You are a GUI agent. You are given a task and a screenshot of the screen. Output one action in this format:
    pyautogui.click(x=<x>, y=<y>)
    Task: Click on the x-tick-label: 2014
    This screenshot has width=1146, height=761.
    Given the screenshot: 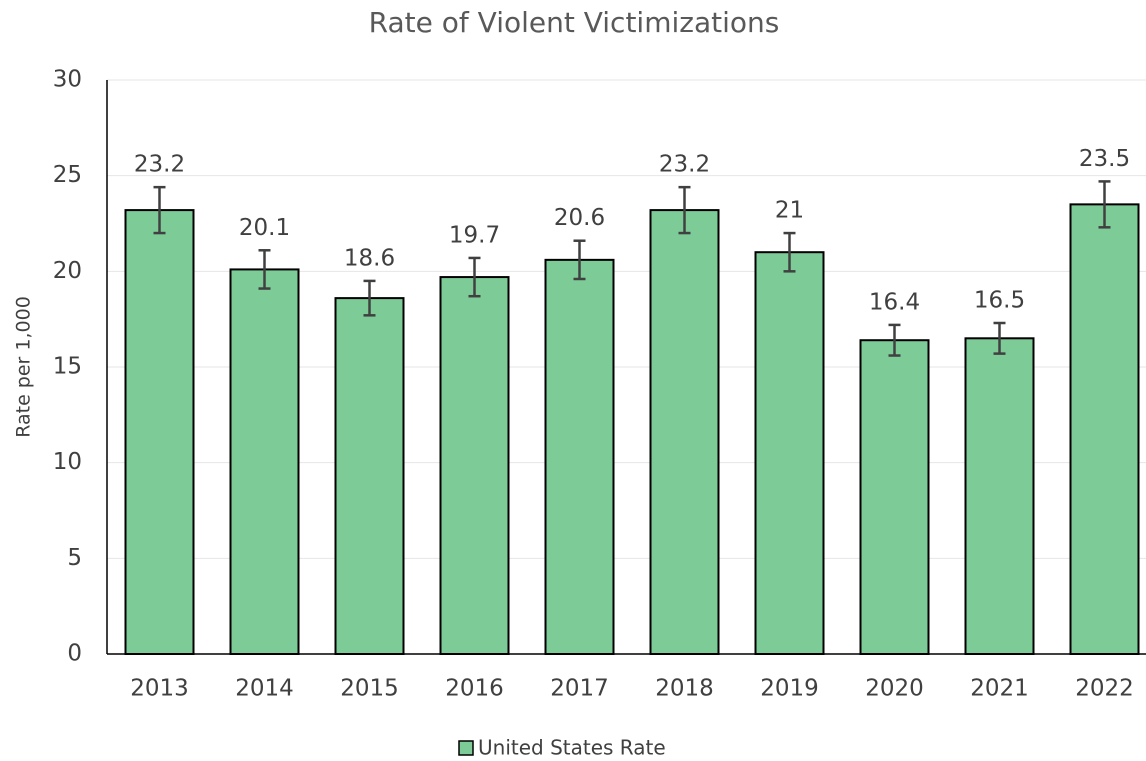 What is the action you would take?
    pyautogui.click(x=264, y=689)
    